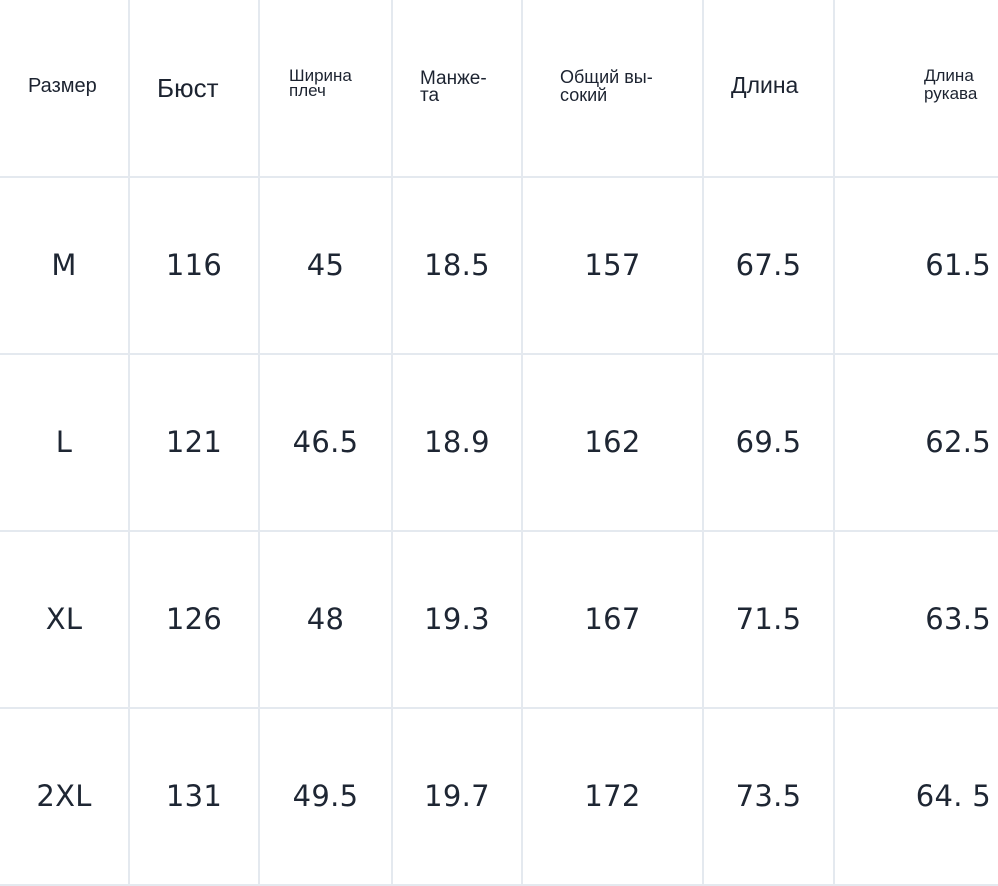 The width and height of the screenshot is (998, 886). What do you see at coordinates (612, 796) in the screenshot?
I see `cell-total-height: 172` at bounding box center [612, 796].